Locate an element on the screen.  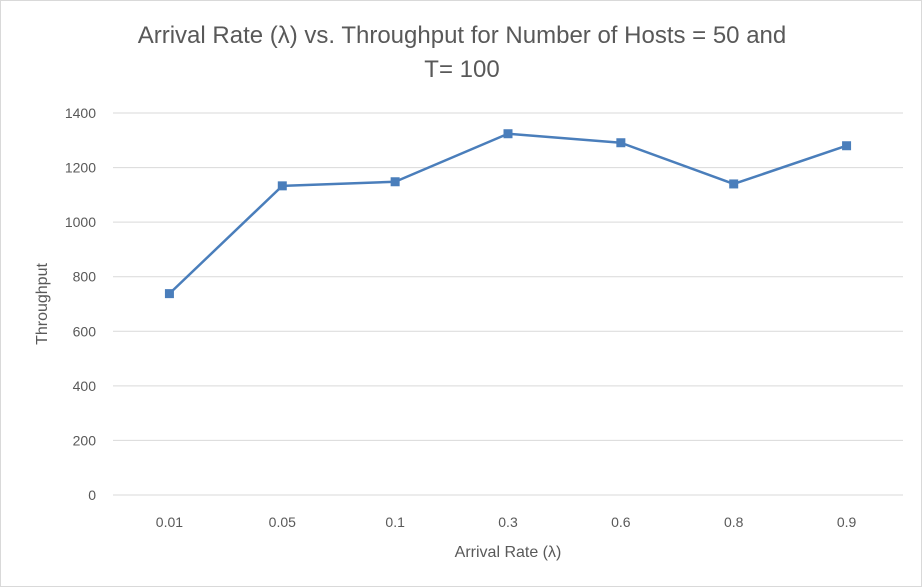
y-tick-label: 200 is located at coordinates (85, 440).